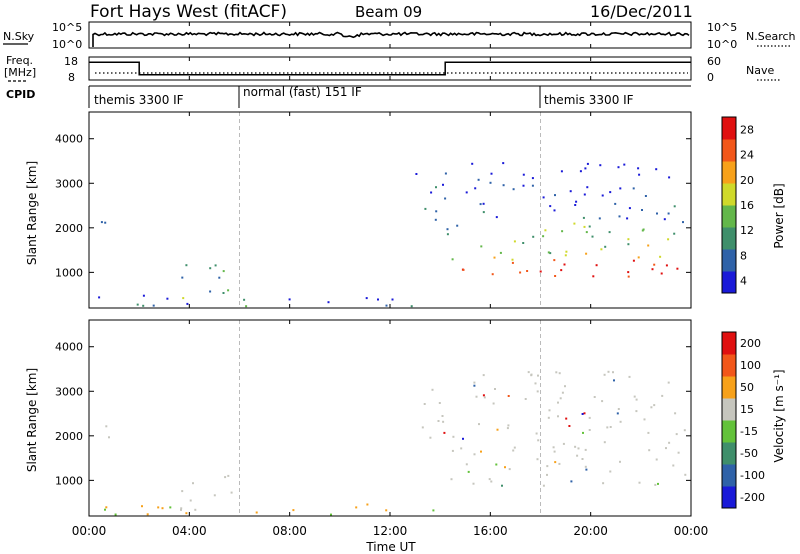 The image size is (800, 554). I want to click on station-title: Fort Hays West (fitACF), so click(188, 12).